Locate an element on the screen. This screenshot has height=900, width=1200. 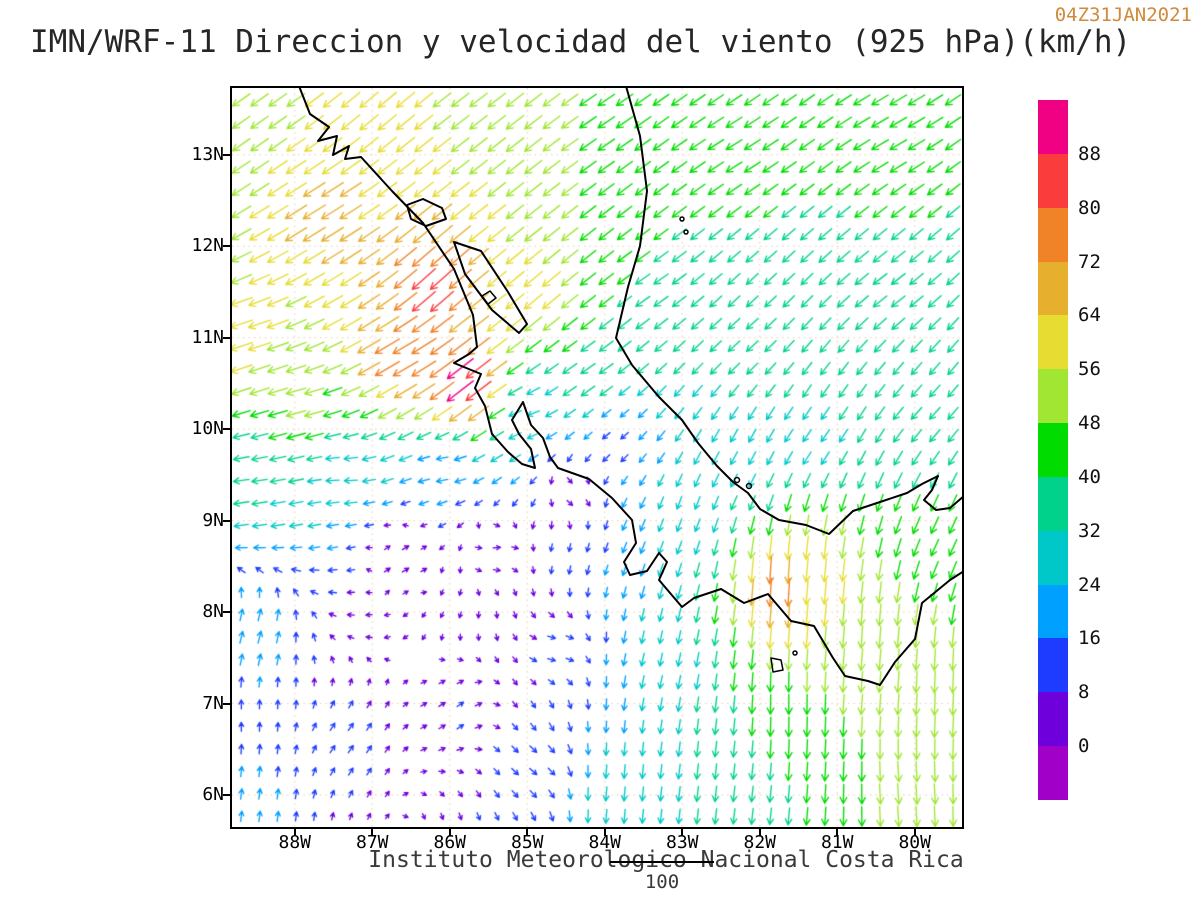
run-timestamp: 04Z31JAN2021 is located at coordinates (1123, 15).